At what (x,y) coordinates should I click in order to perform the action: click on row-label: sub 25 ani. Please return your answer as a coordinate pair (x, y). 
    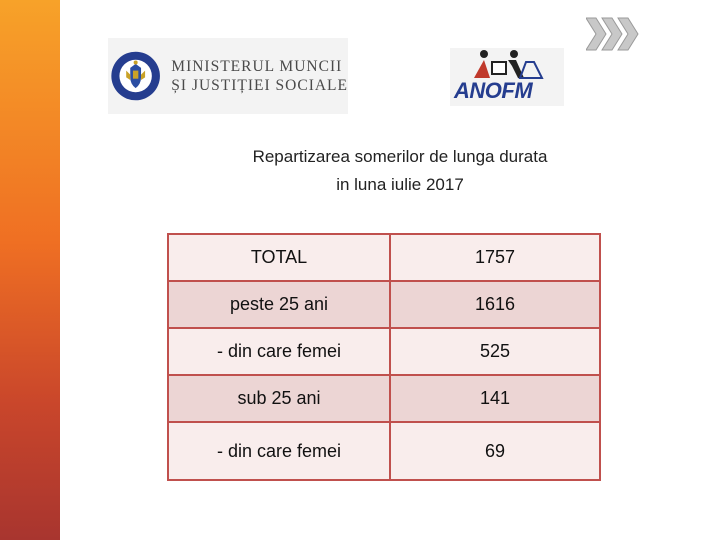
    Looking at the image, I should click on (279, 398).